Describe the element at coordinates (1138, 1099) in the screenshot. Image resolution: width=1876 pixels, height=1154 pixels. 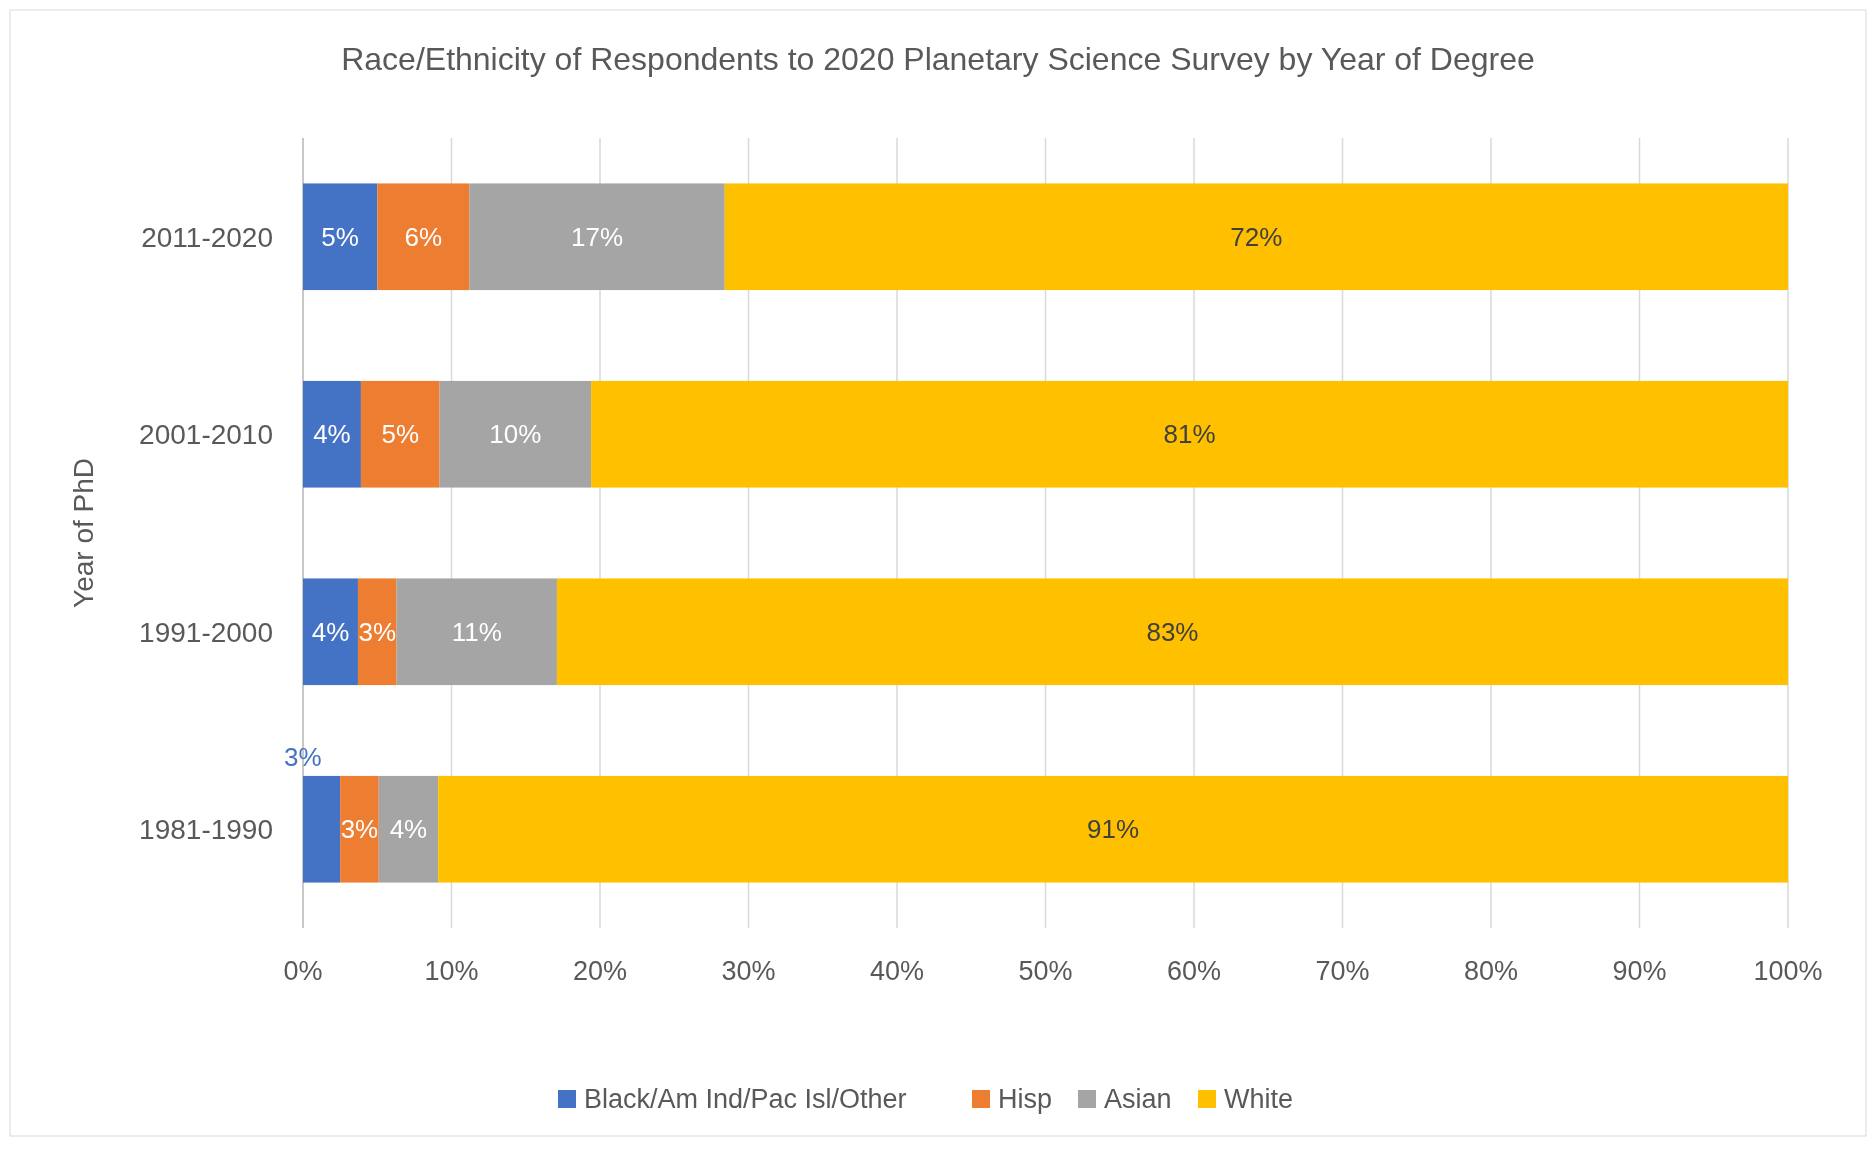
I see `legend-label: Asian` at that location.